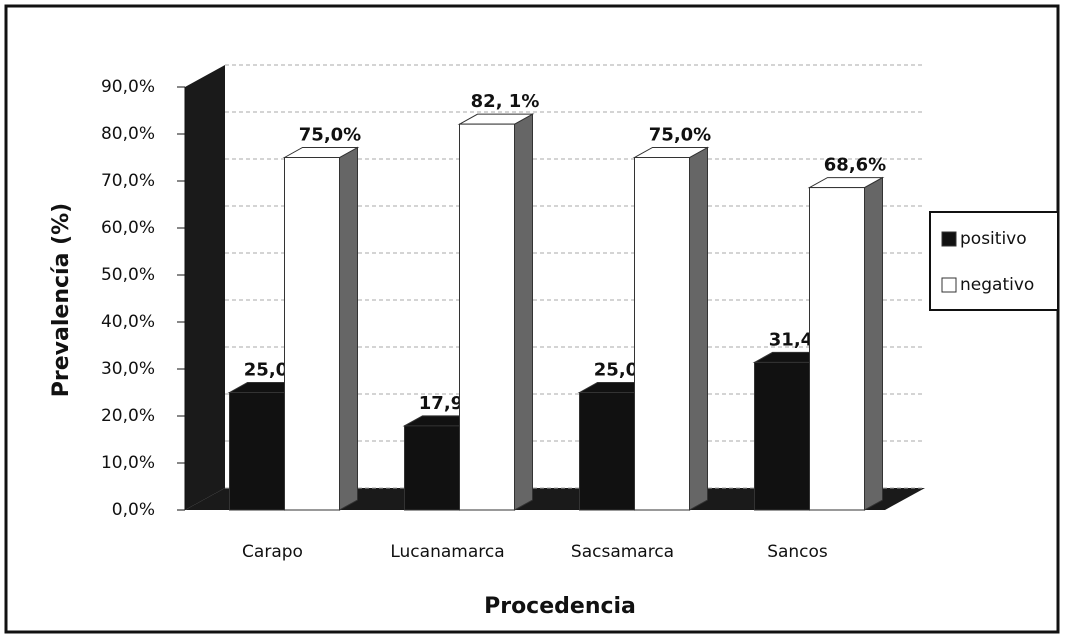  Describe the element at coordinates (272, 552) in the screenshot. I see `x-tick-label: Carapo` at that location.